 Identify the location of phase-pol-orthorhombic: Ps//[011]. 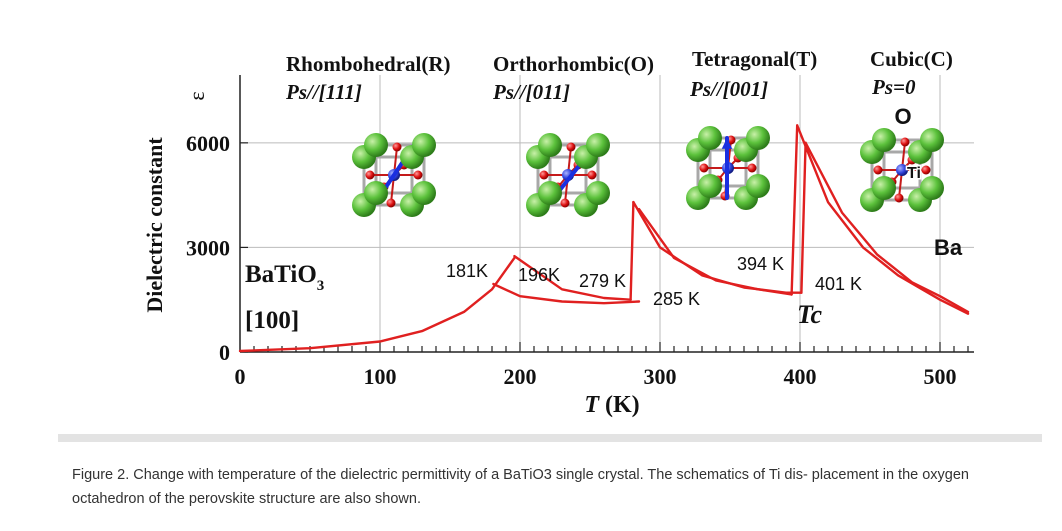
(531, 92).